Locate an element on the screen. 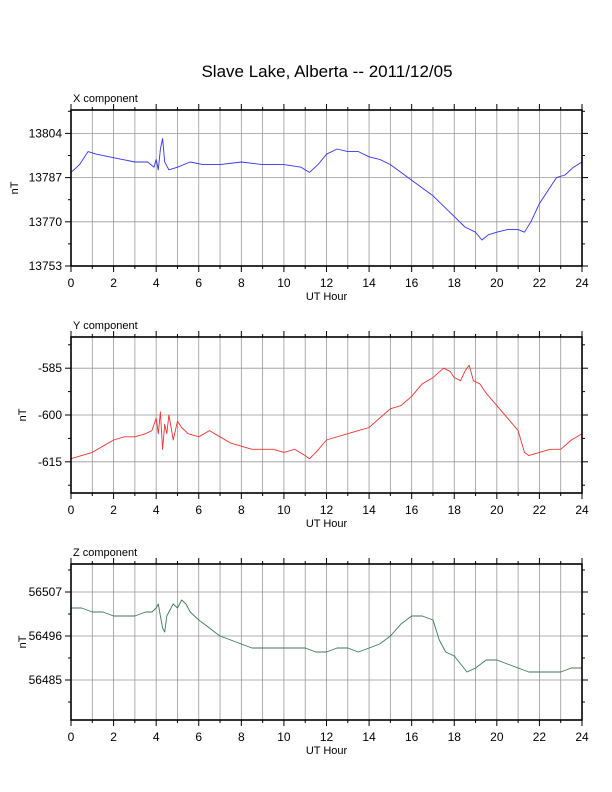  y-tick-label: 56507 is located at coordinates (46, 592).